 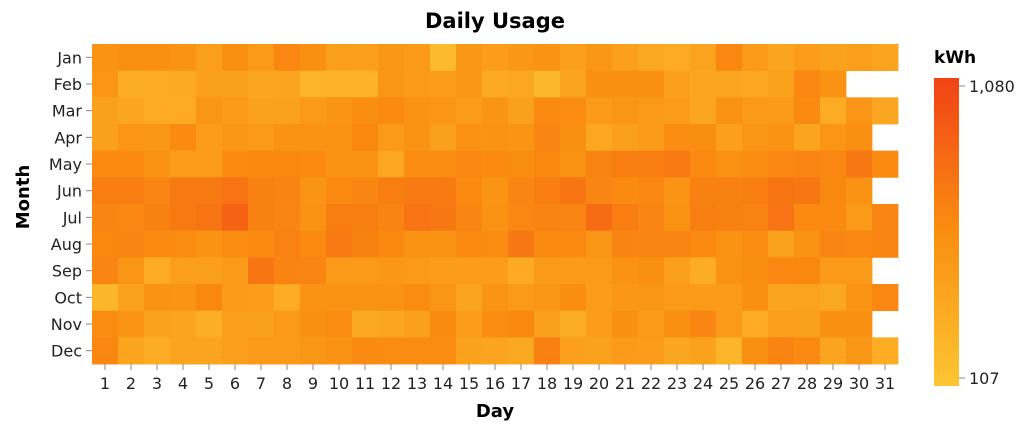 What do you see at coordinates (66, 351) in the screenshot?
I see `y-tick-label: Dec` at bounding box center [66, 351].